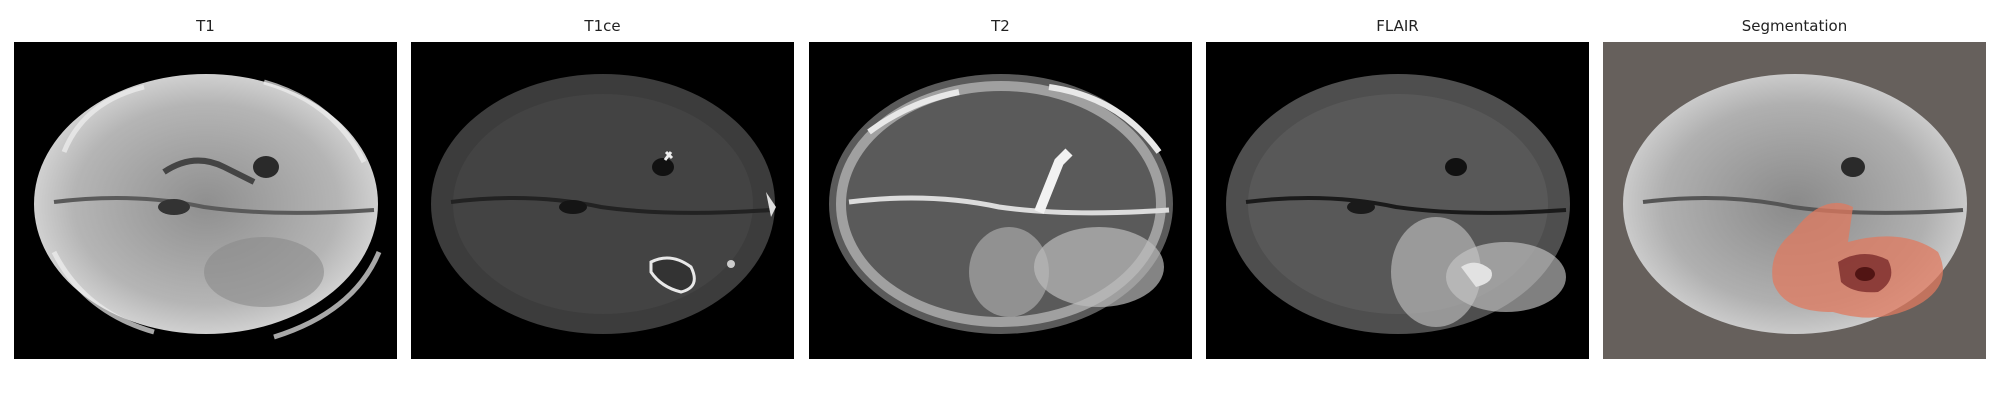  What do you see at coordinates (1865, 274) in the screenshot?
I see `enhancing-region` at bounding box center [1865, 274].